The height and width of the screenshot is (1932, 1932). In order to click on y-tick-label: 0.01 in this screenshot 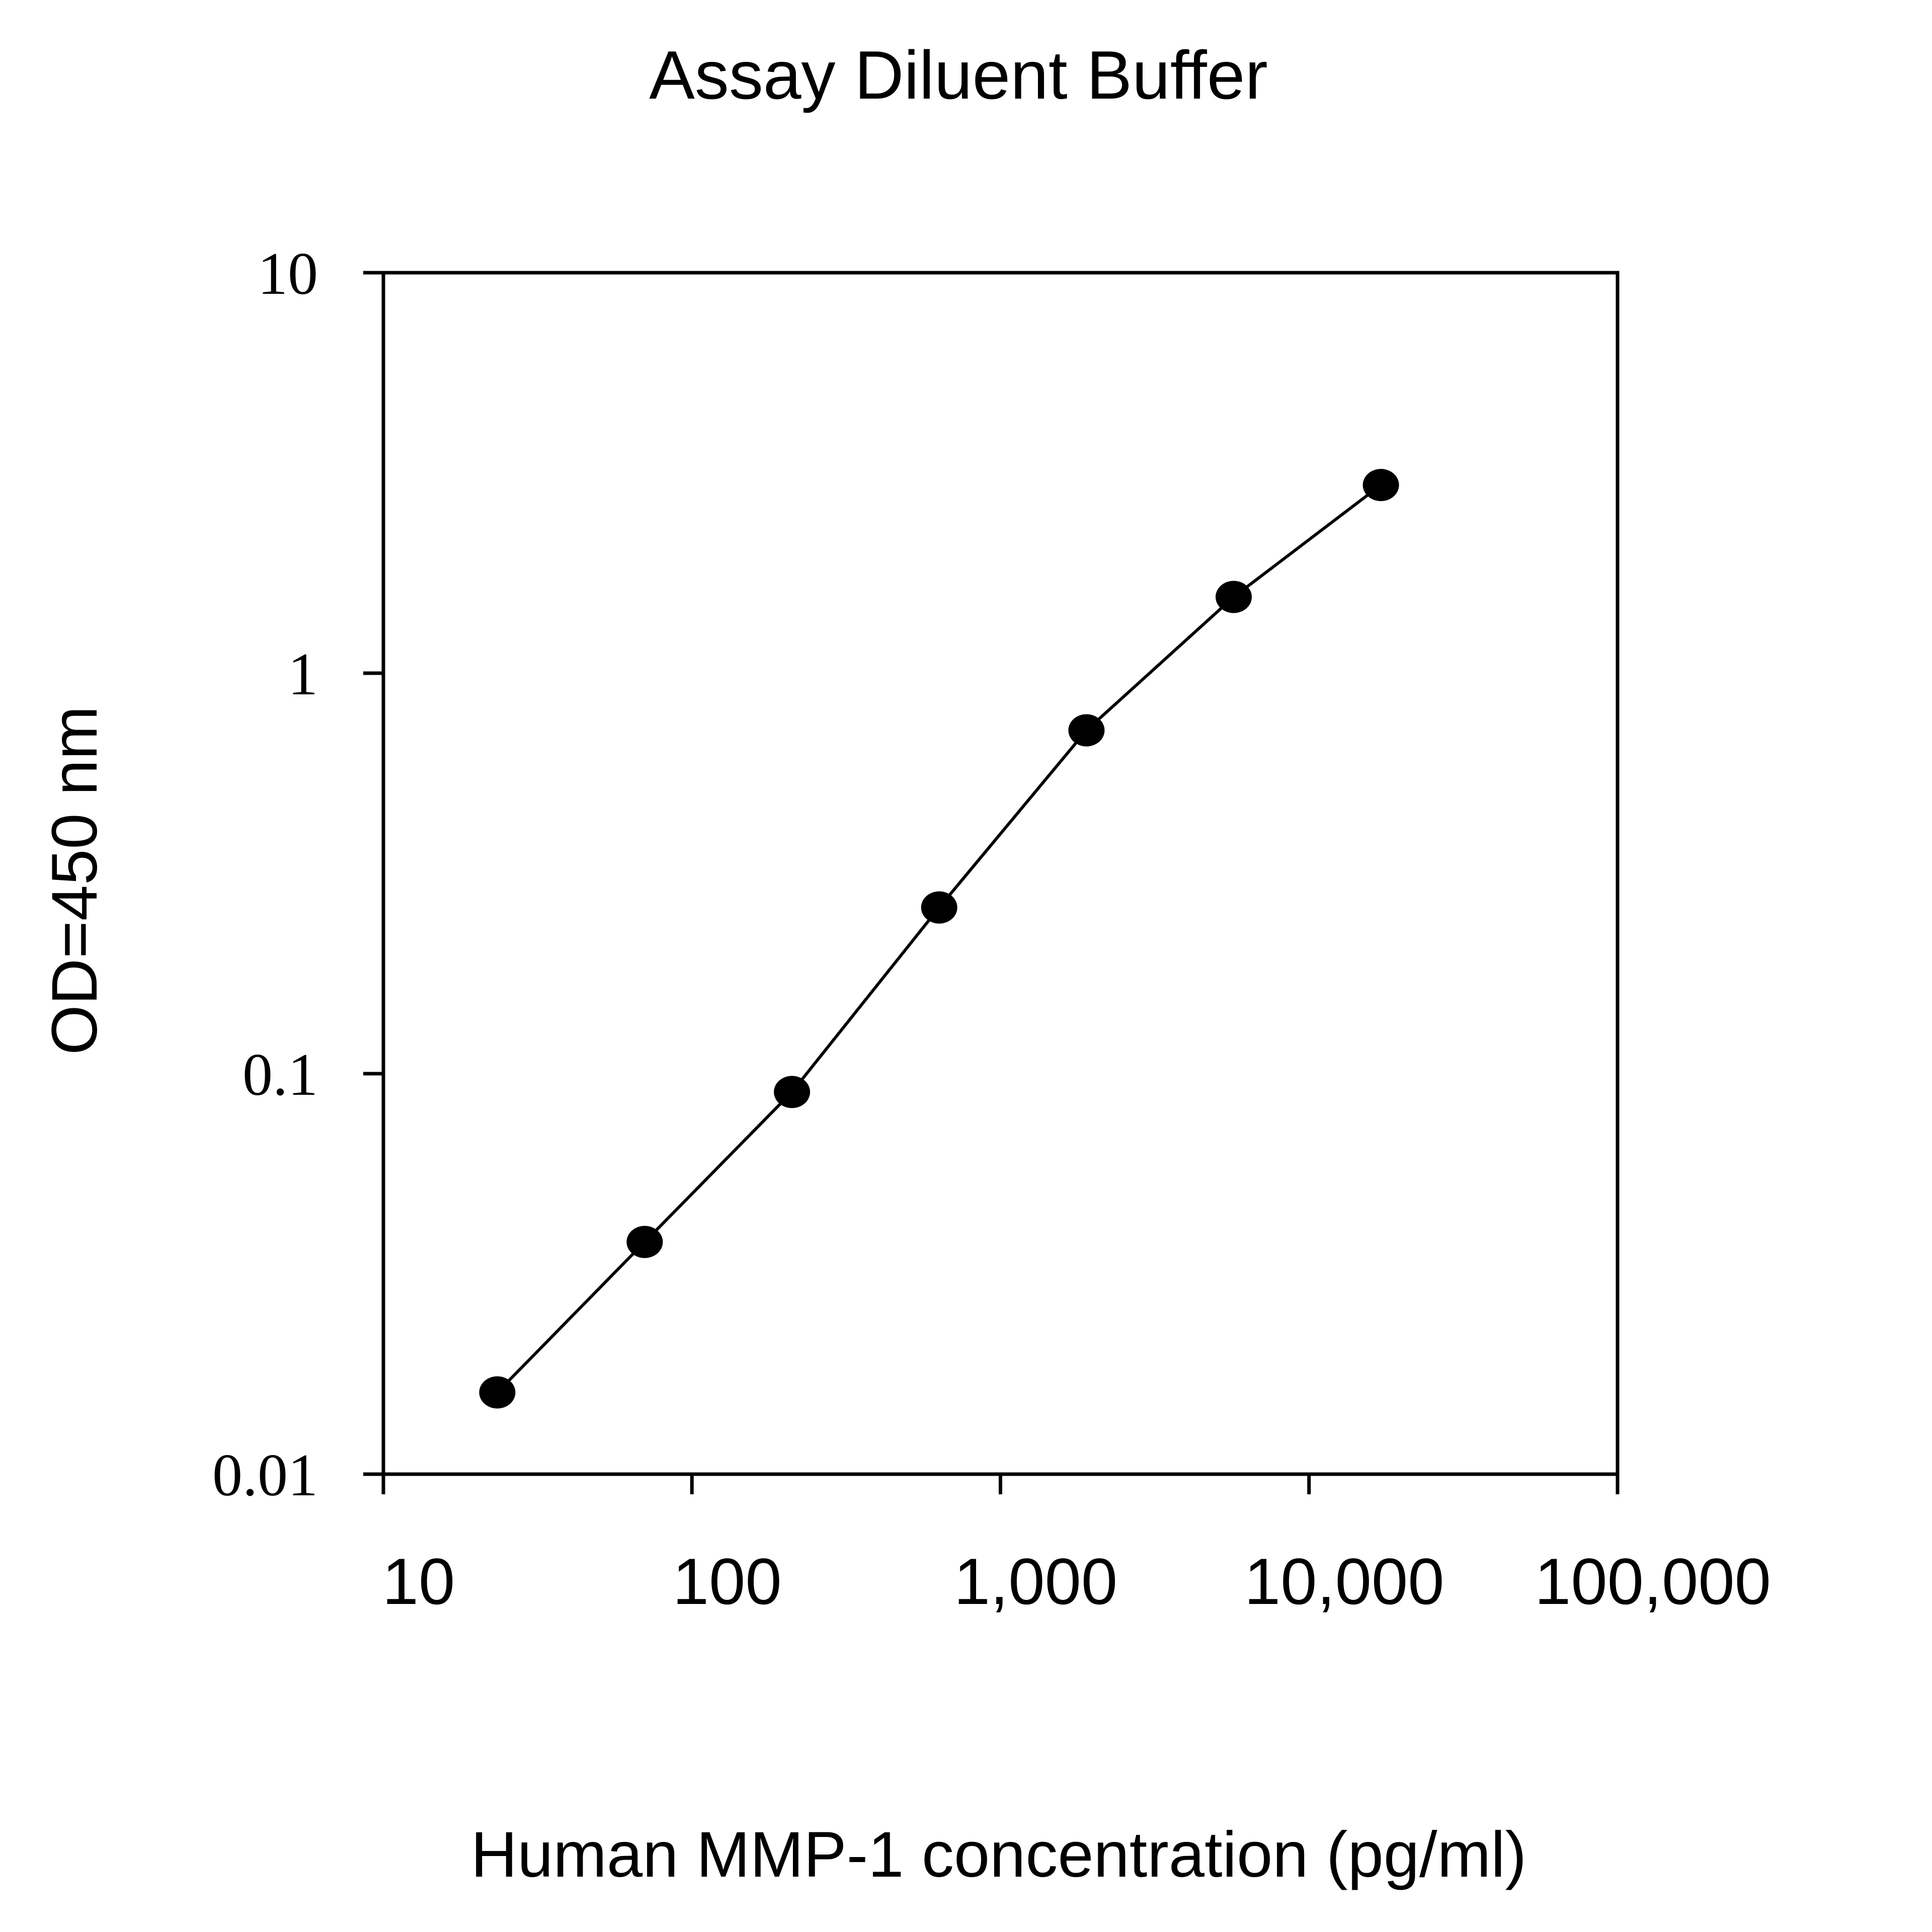, I will do `click(265, 1475)`.